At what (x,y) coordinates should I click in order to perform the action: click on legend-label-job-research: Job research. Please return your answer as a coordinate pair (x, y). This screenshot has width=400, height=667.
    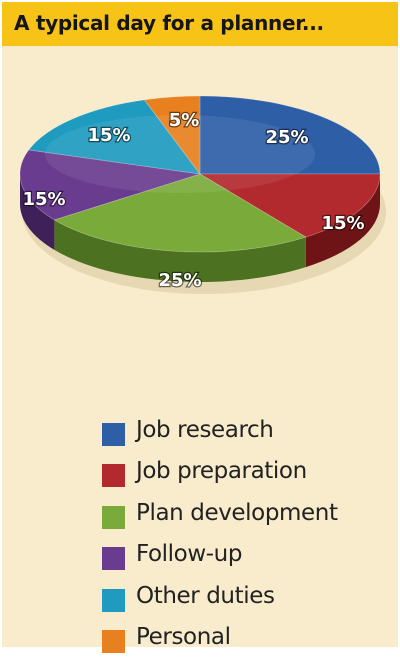
    Looking at the image, I should click on (205, 430).